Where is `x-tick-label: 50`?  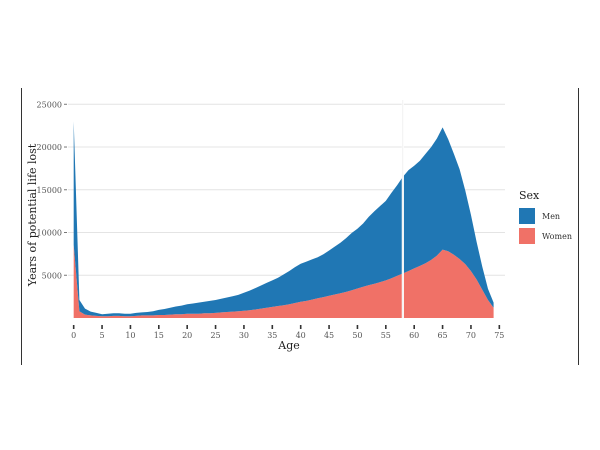 x-tick-label: 50 is located at coordinates (357, 335).